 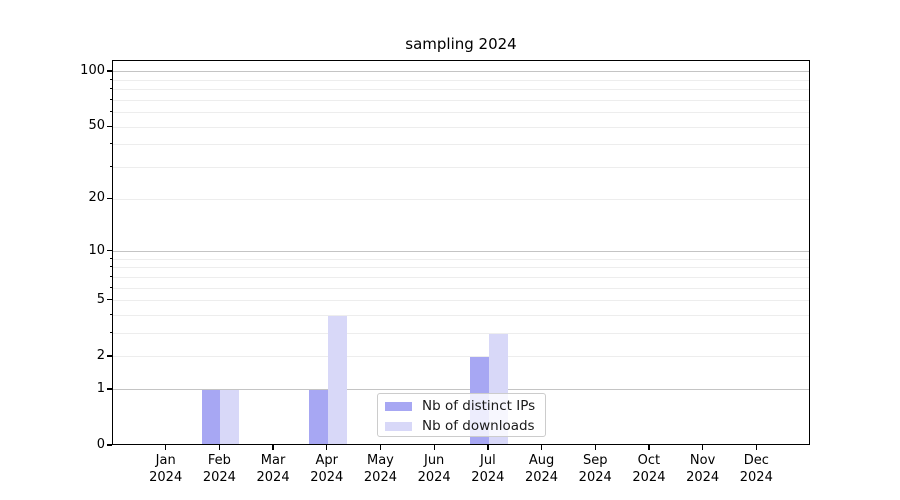 I want to click on y-tick-label: 10, so click(x=96, y=250).